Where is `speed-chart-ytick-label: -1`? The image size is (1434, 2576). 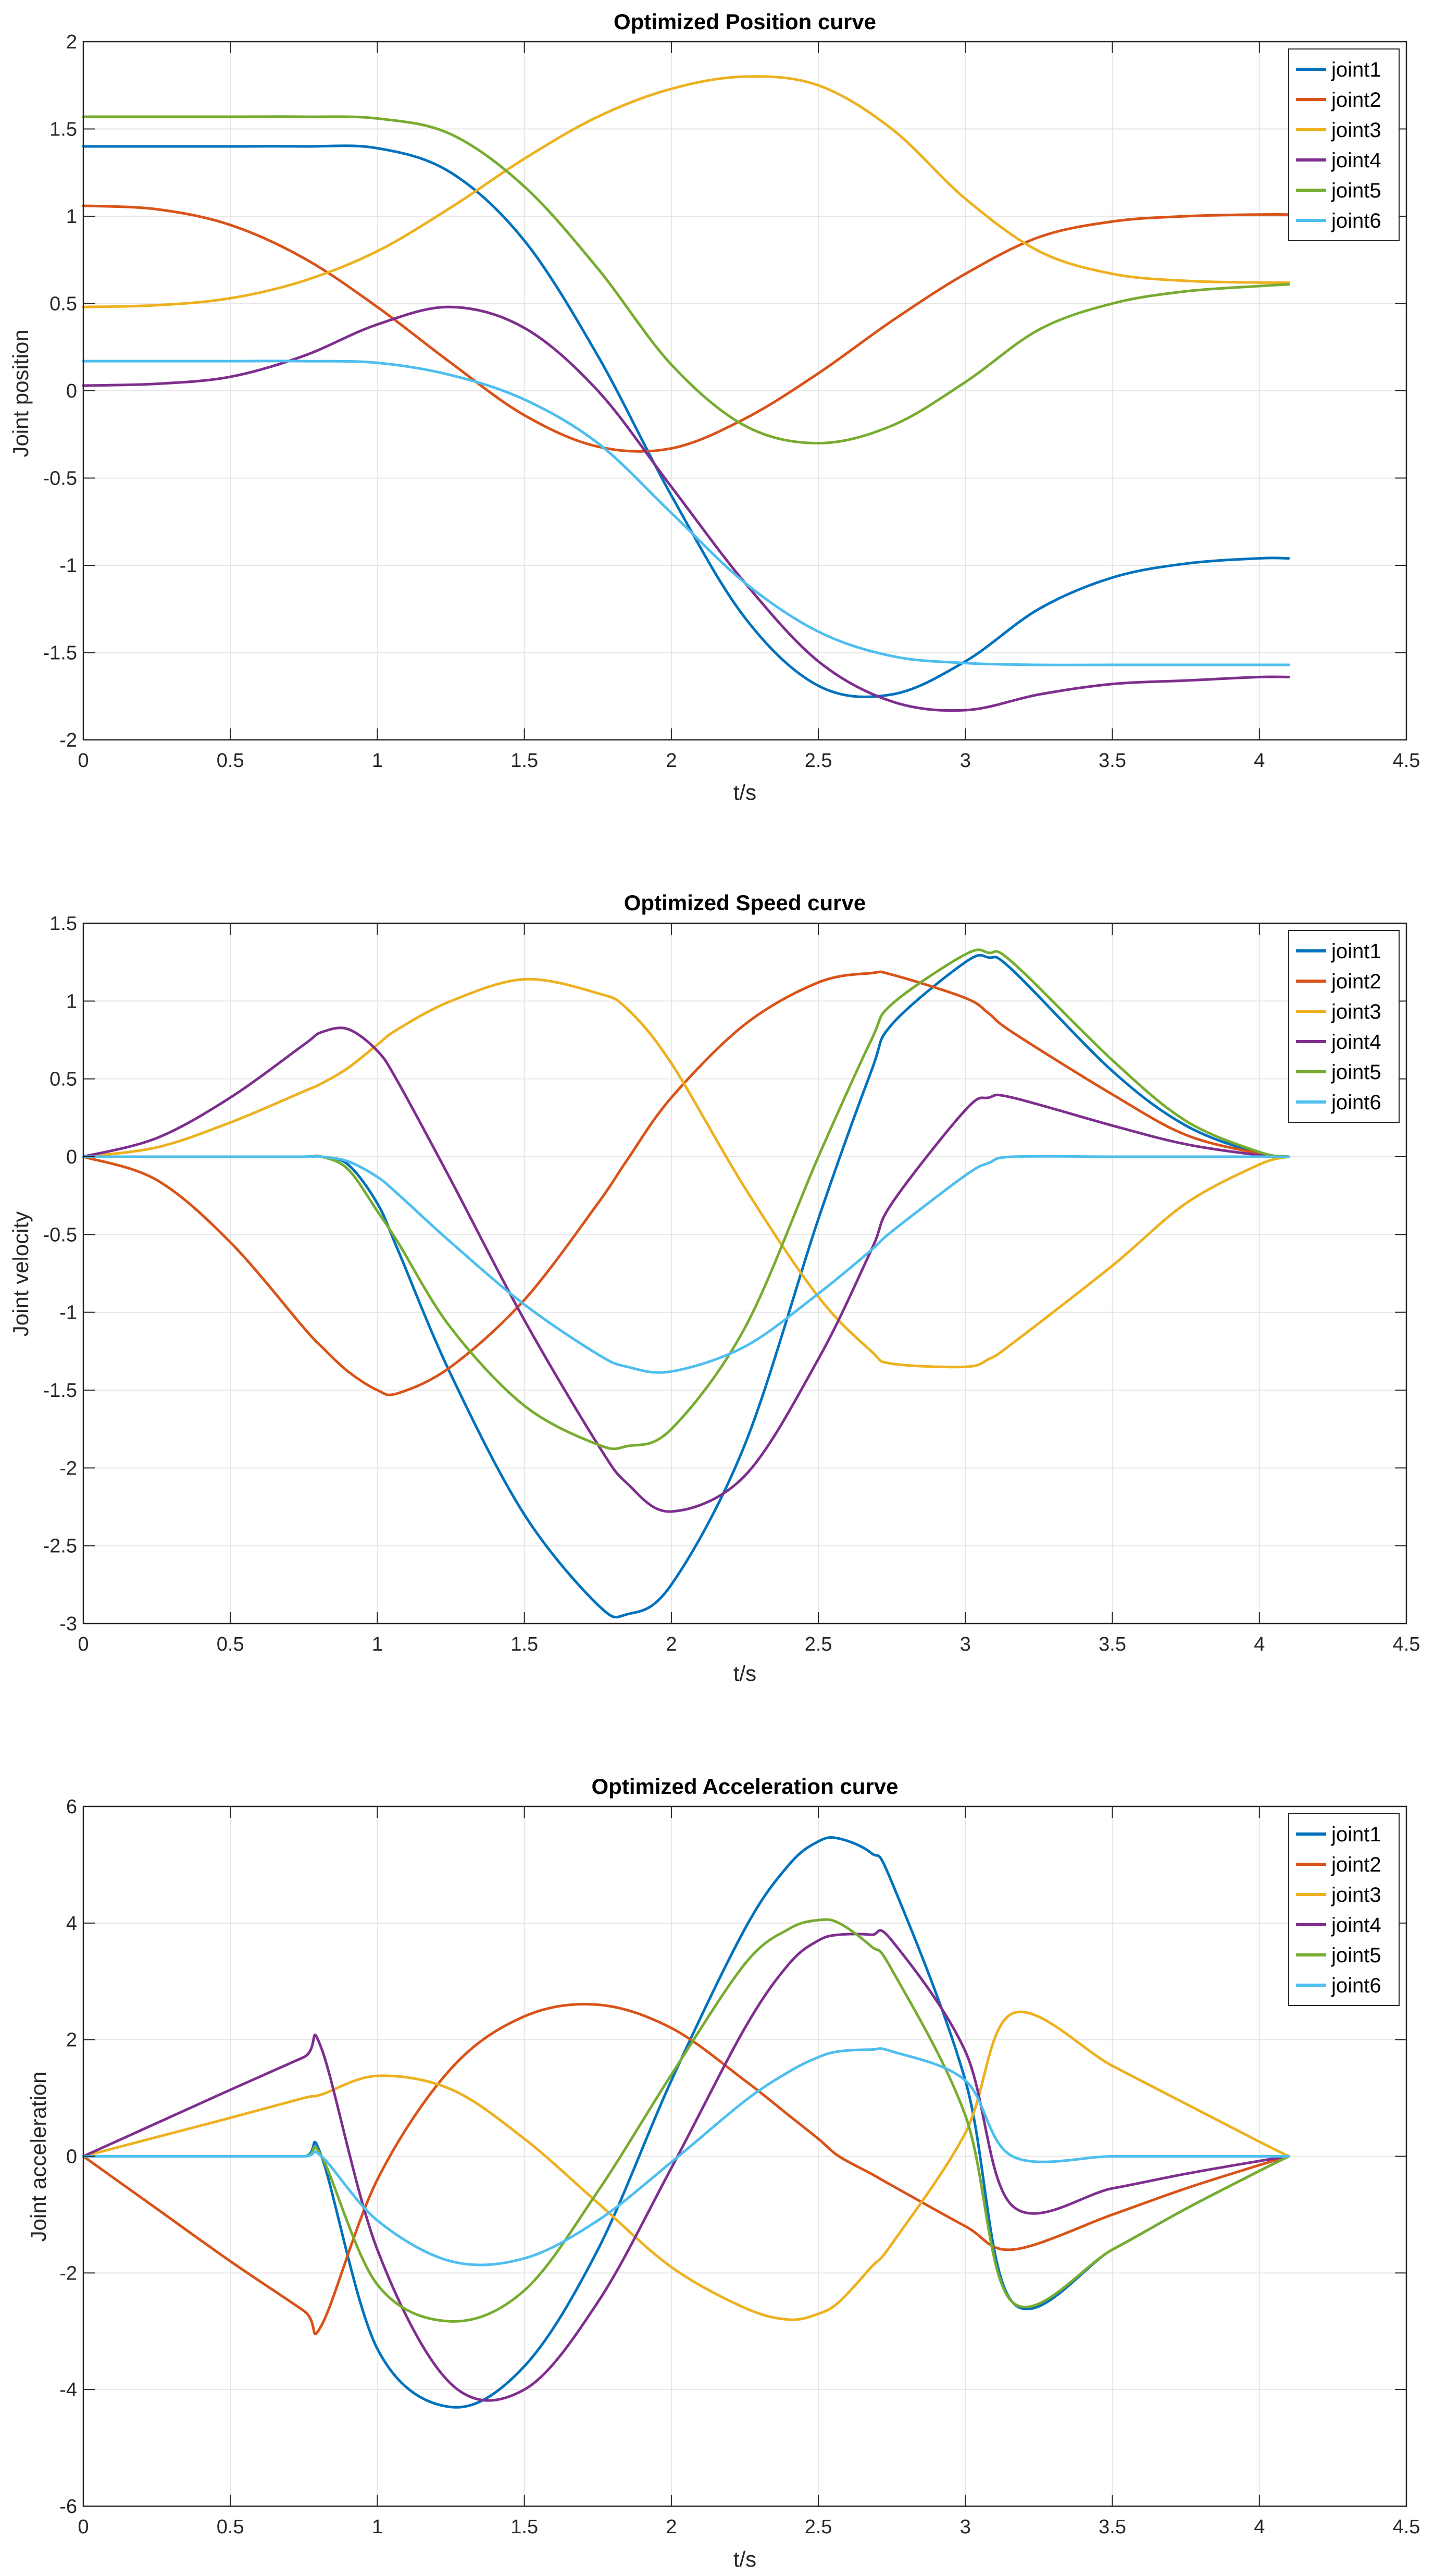 speed-chart-ytick-label: -1 is located at coordinates (68, 1313).